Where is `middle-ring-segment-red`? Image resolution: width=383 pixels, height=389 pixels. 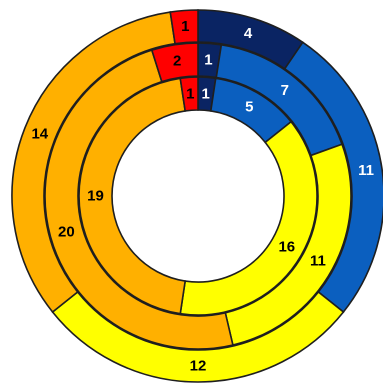
middle-ring-segment-red is located at coordinates (174, 62).